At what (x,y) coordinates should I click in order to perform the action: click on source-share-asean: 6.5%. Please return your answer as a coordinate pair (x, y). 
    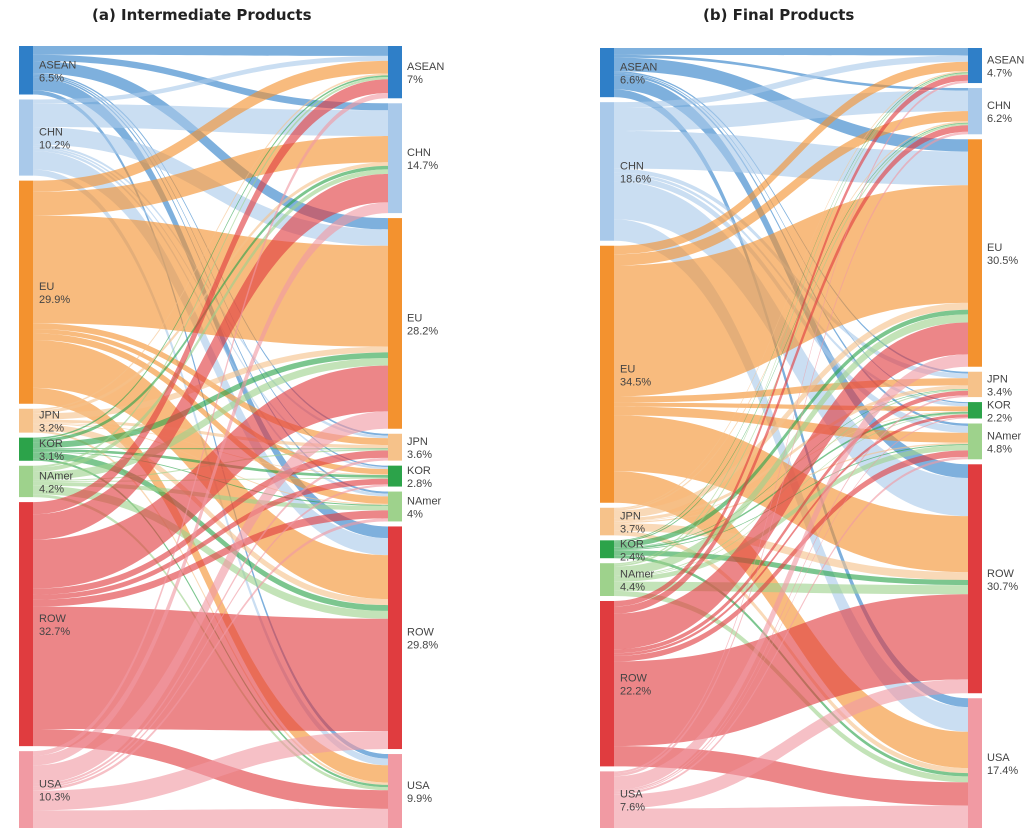
    Looking at the image, I should click on (51, 78).